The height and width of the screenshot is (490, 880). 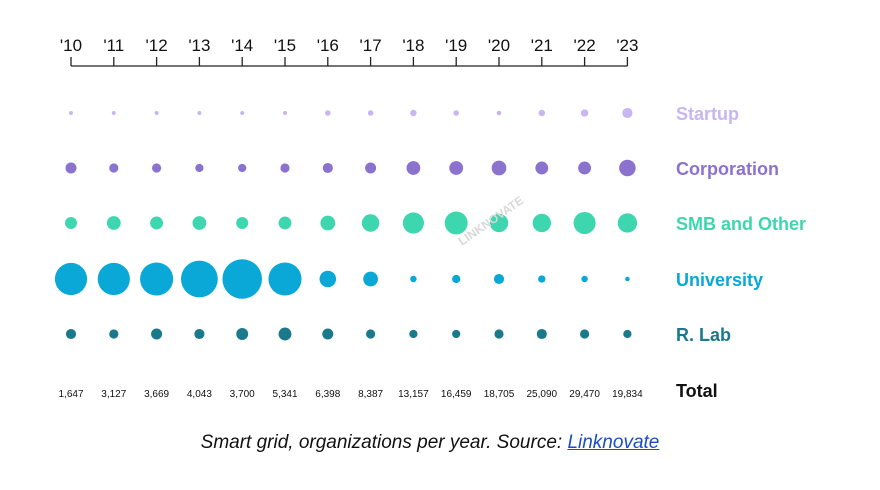 What do you see at coordinates (584, 394) in the screenshot?
I see `total-value: 29,470` at bounding box center [584, 394].